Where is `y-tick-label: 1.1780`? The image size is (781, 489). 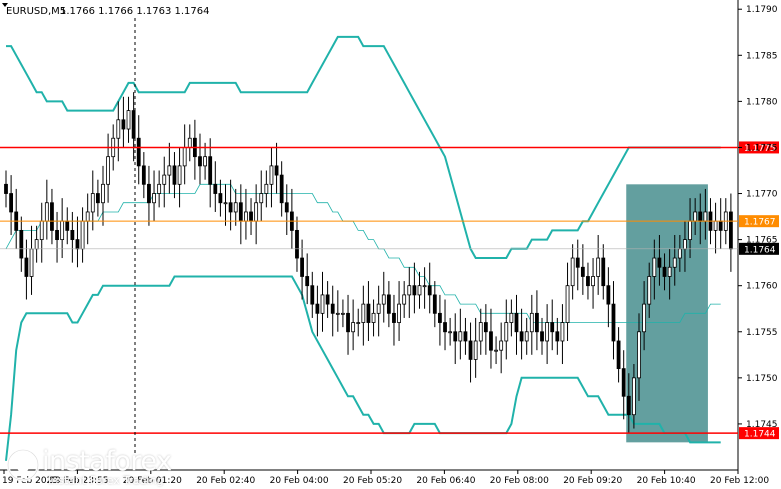 y-tick-label: 1.1780 is located at coordinates (762, 102).